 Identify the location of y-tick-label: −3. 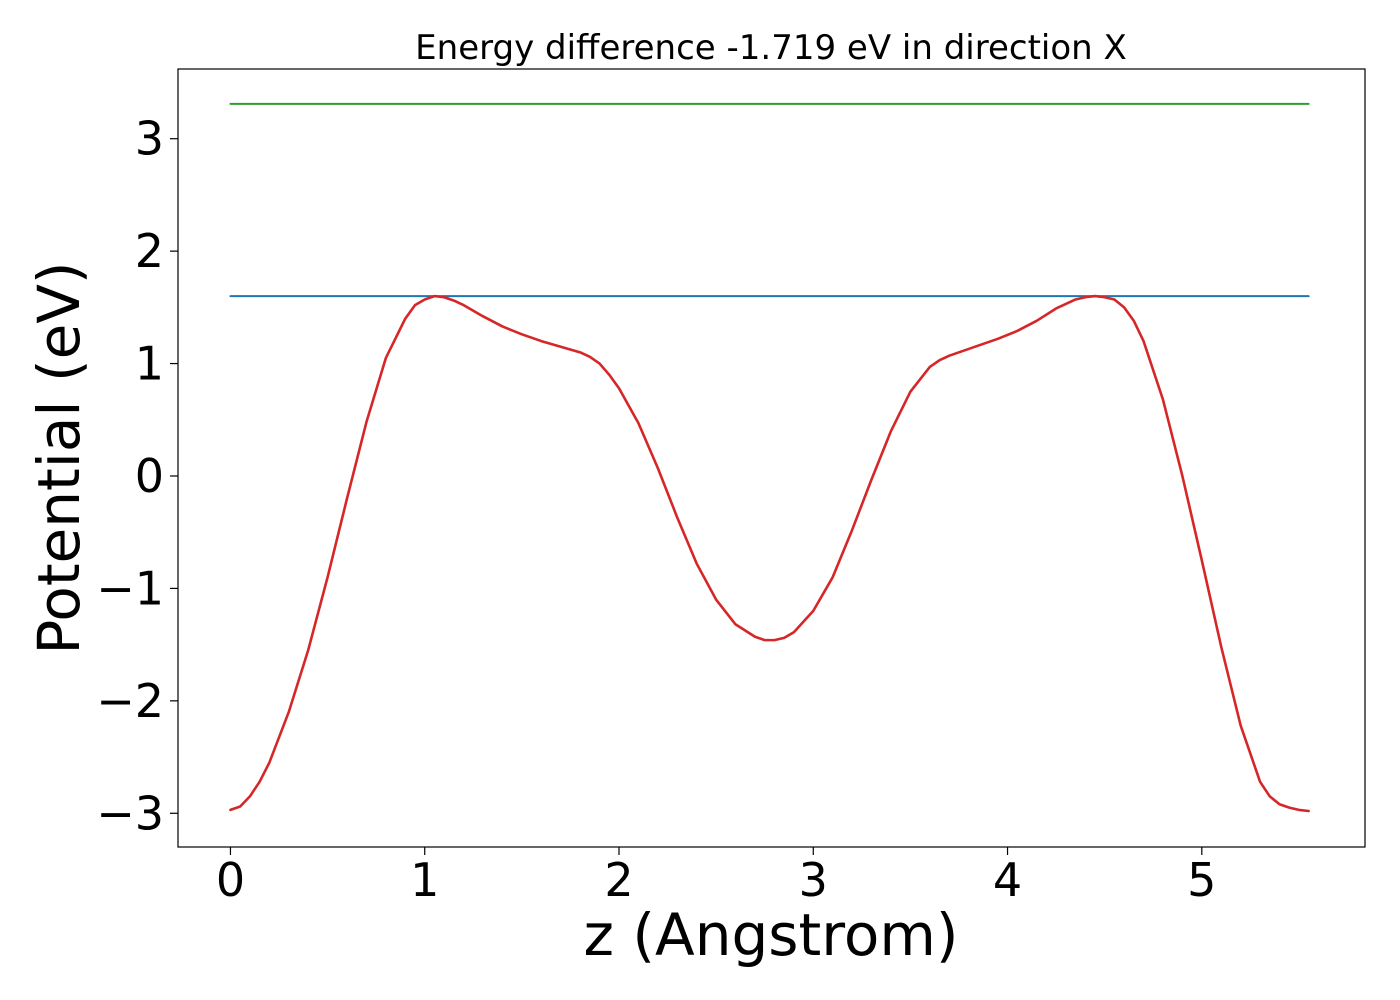
(130, 813).